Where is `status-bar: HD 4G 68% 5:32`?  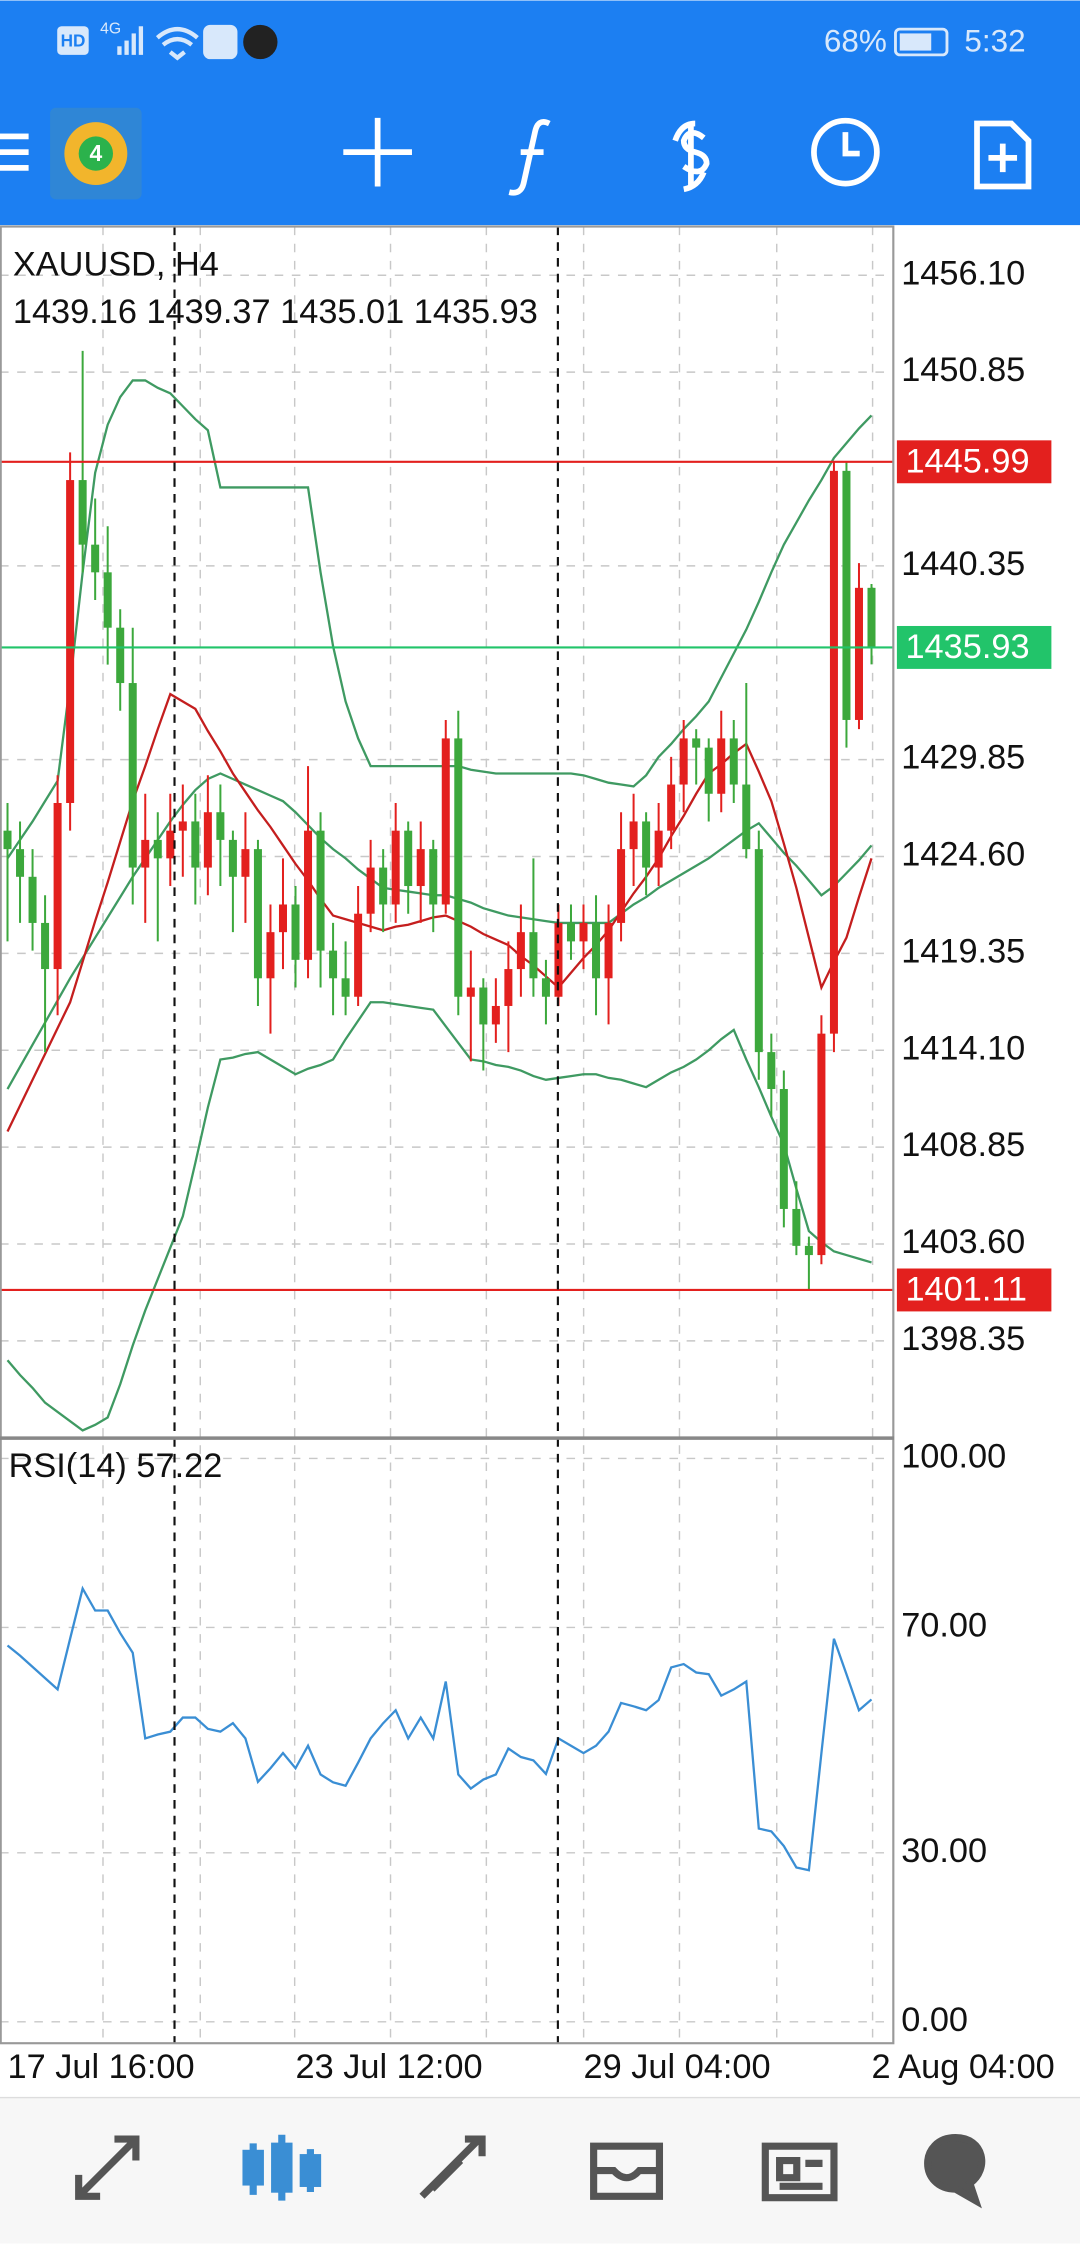
status-bar: HD 4G 68% 5:32 is located at coordinates (541, 40).